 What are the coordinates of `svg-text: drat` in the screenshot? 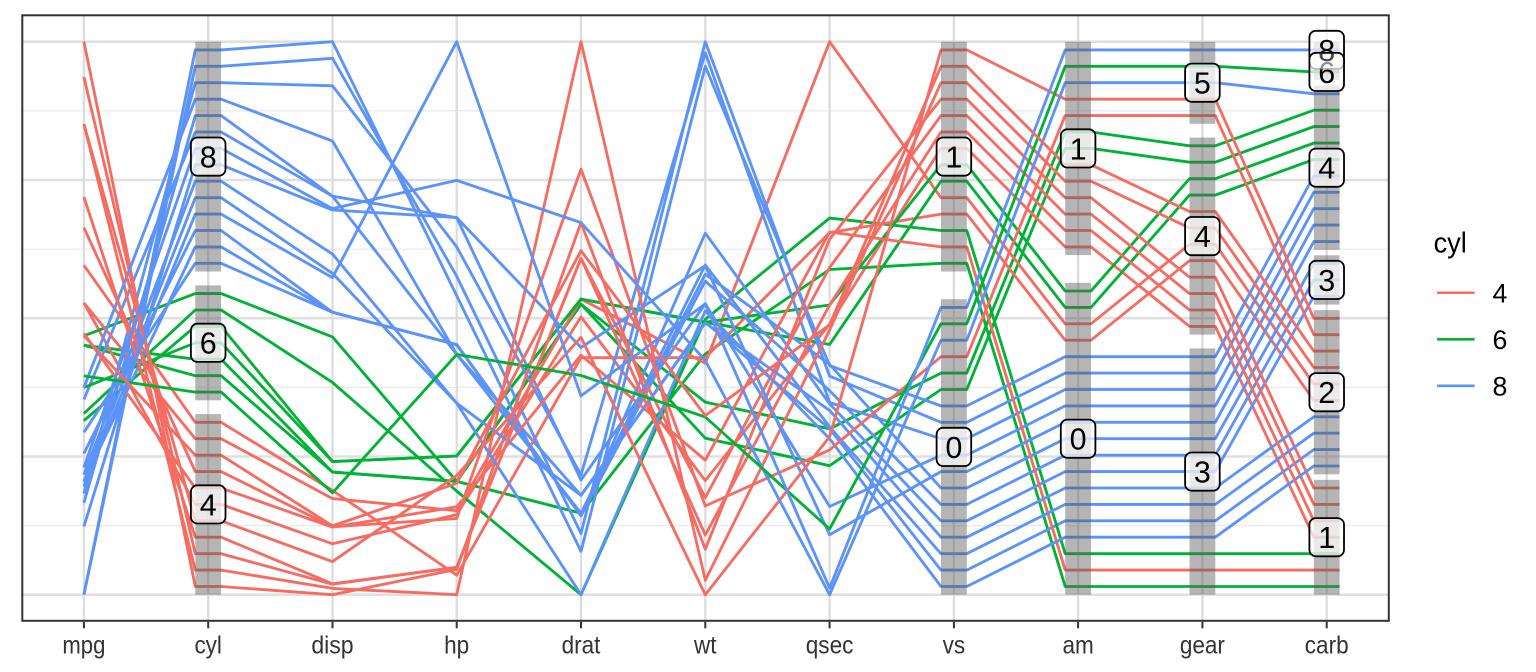 It's located at (581, 645).